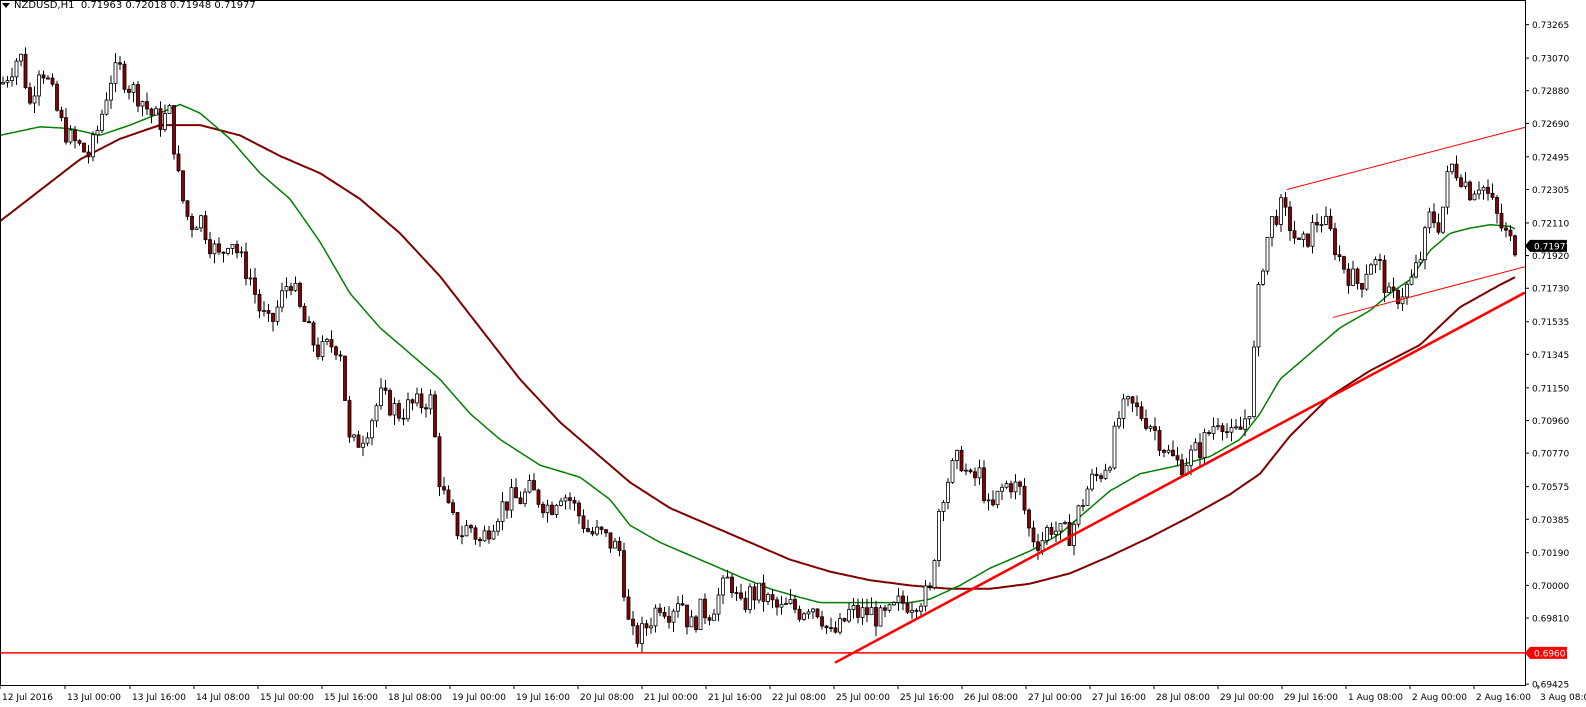 The image size is (1586, 707). What do you see at coordinates (1550, 60) in the screenshot?
I see `y-tick-label: 0.73070` at bounding box center [1550, 60].